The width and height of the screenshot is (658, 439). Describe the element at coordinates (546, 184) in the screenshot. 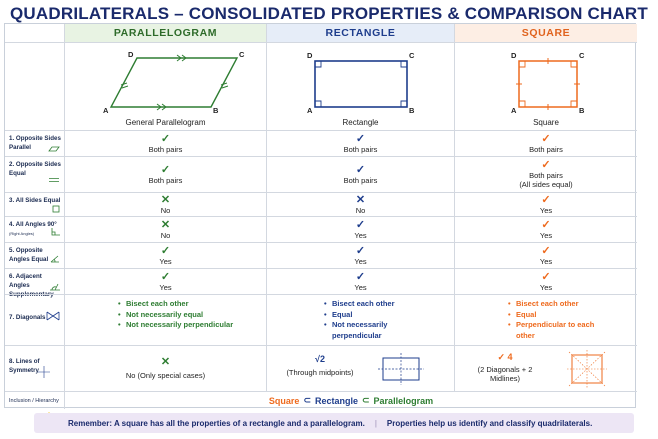

I see `cell-note: (All sides equal)` at that location.